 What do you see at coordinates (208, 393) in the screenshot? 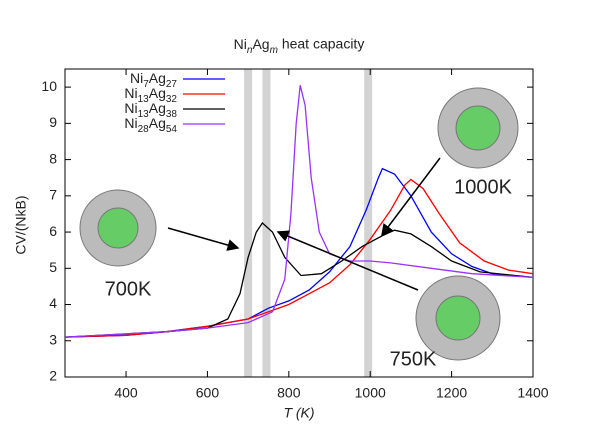
I see `x-tick-label: 600` at bounding box center [208, 393].